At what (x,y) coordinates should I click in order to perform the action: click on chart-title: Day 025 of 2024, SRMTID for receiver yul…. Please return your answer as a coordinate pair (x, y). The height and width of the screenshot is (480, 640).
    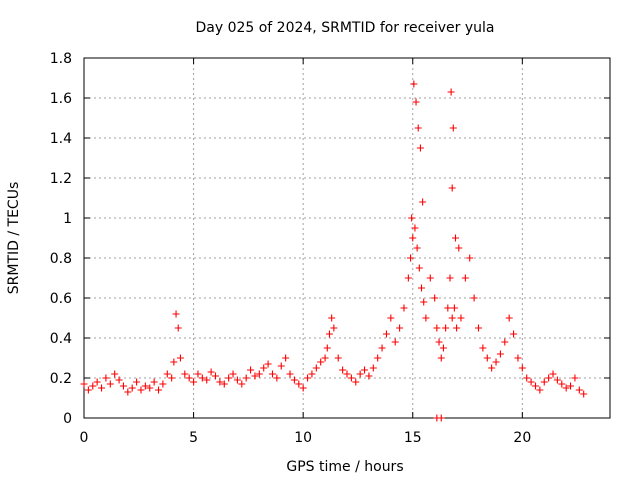
    Looking at the image, I should click on (344, 28).